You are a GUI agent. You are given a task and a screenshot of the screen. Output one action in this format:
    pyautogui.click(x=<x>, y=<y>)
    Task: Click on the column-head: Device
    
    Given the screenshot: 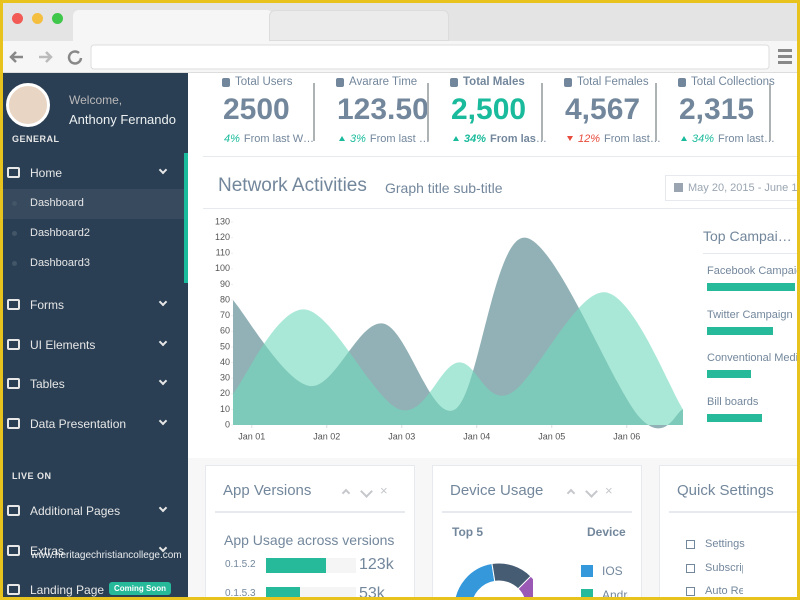 What is the action you would take?
    pyautogui.click(x=606, y=532)
    